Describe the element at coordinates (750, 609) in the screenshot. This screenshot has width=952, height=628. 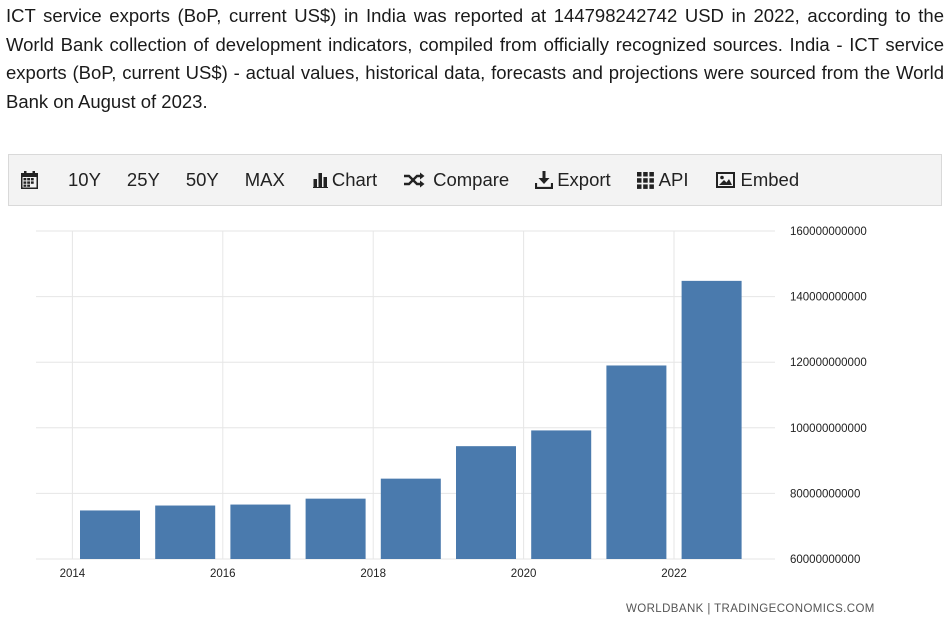
I see `source-credit: WORLDBANK | TRADINGECONOMICS.COM` at that location.